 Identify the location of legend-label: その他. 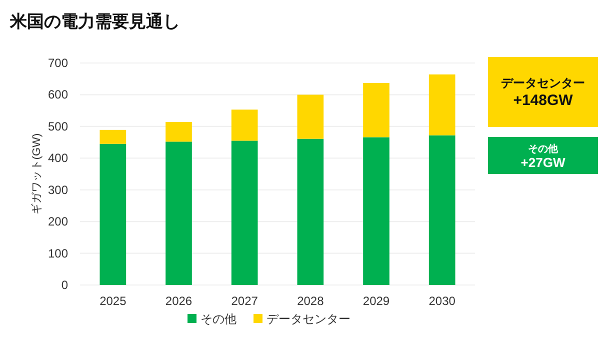
(218, 319).